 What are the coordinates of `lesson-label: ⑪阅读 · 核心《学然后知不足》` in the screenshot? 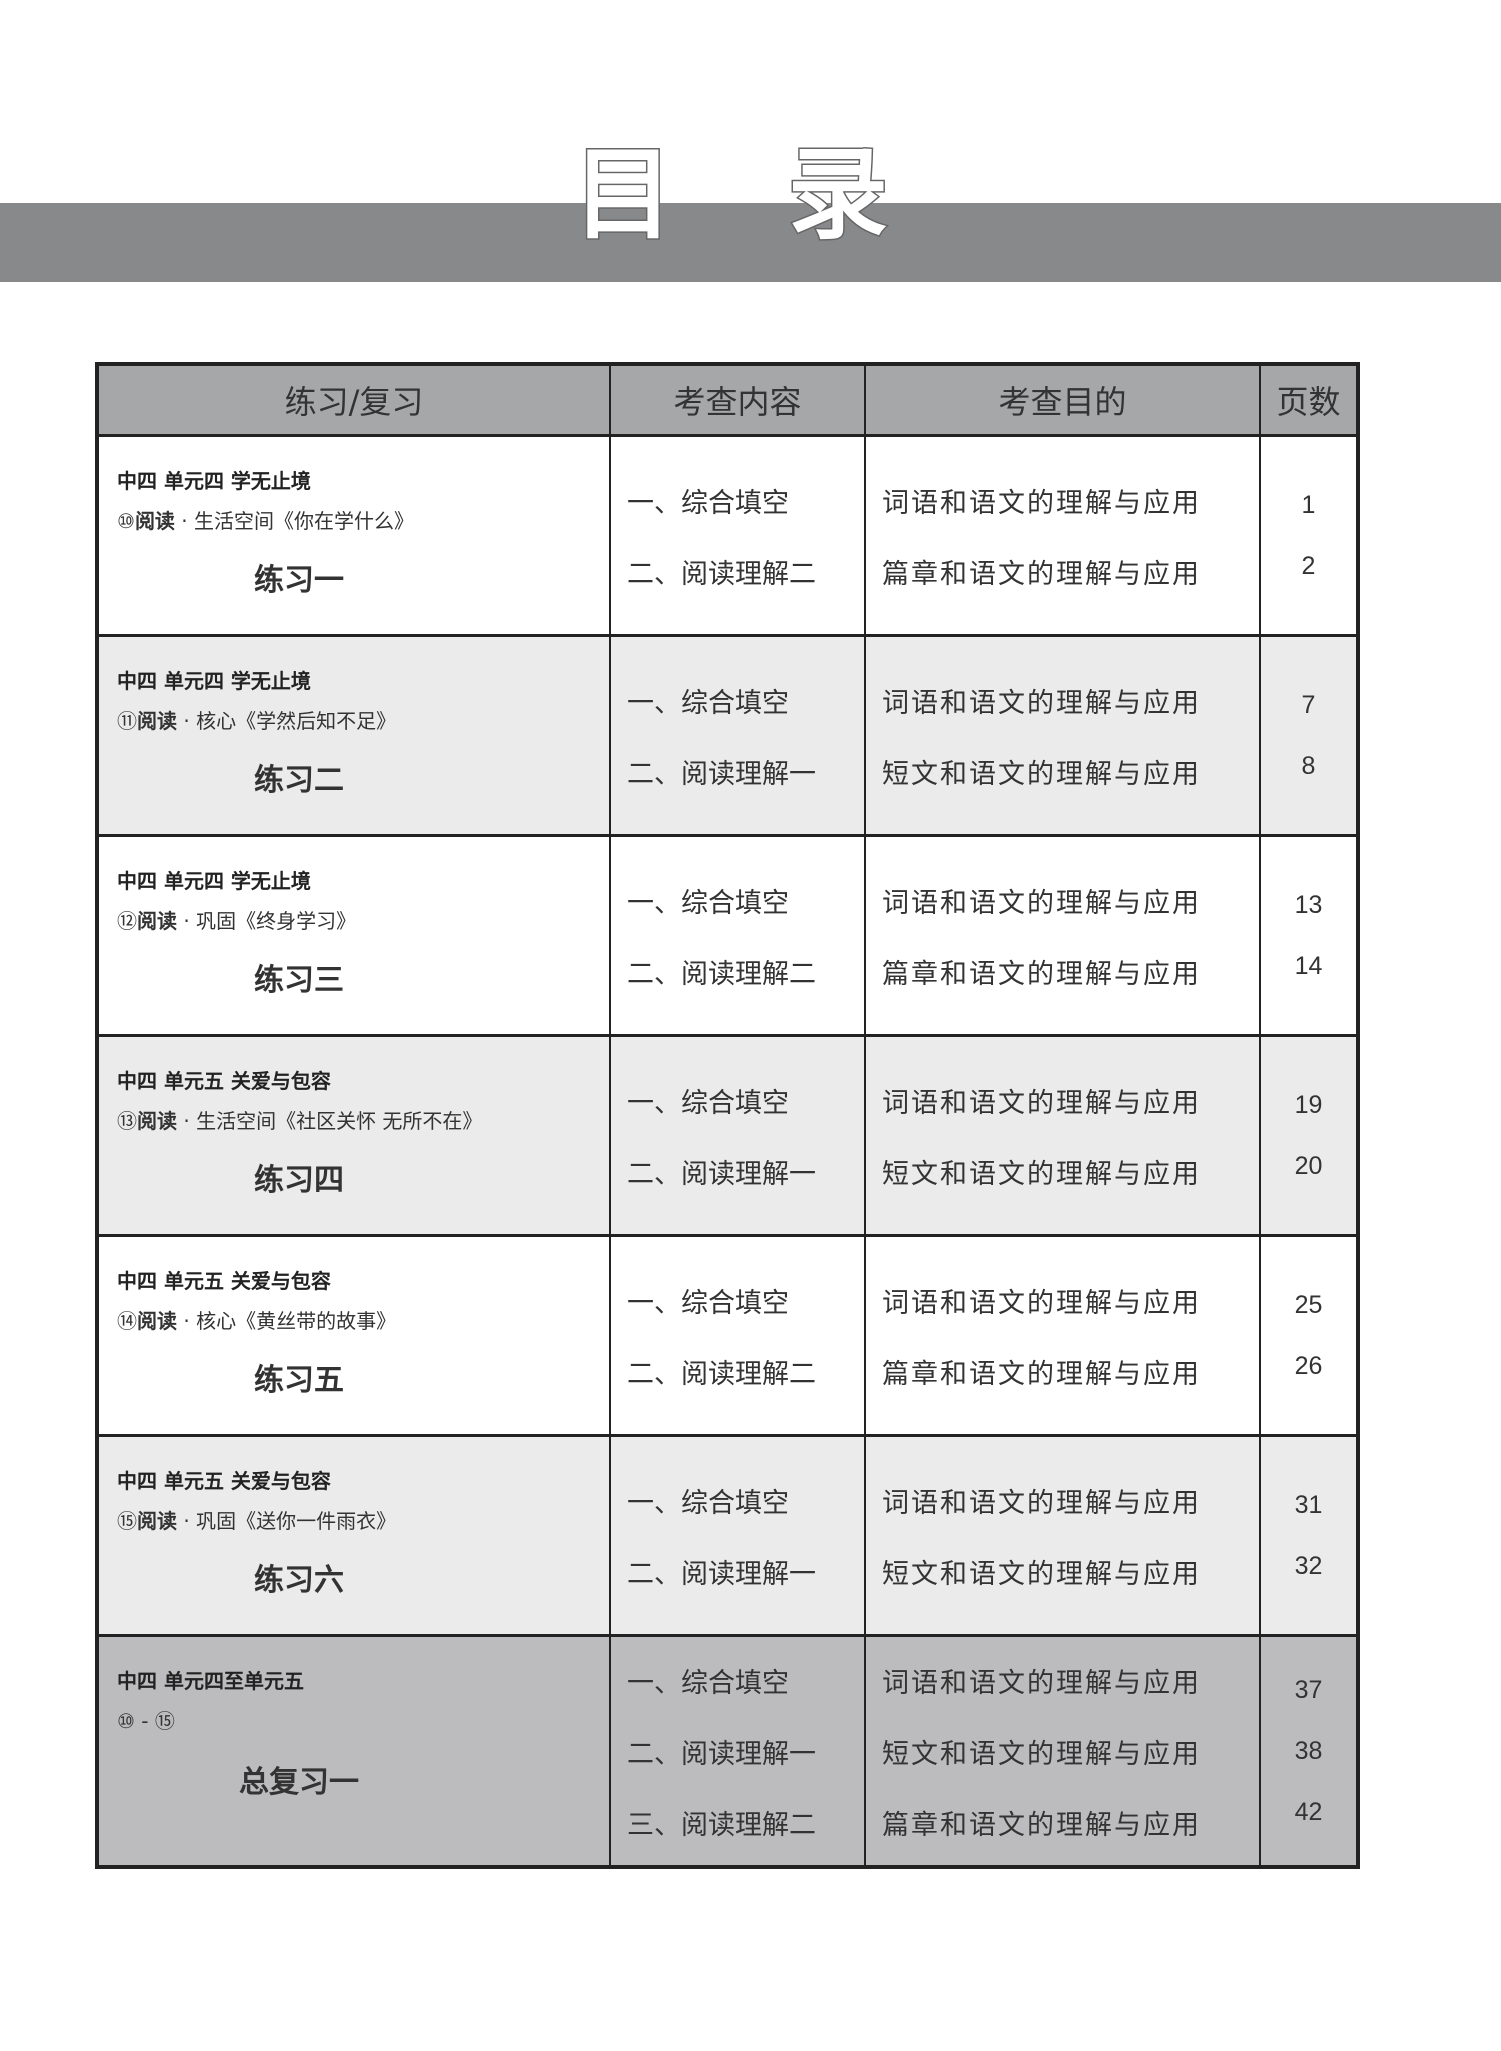 It's located at (256, 719).